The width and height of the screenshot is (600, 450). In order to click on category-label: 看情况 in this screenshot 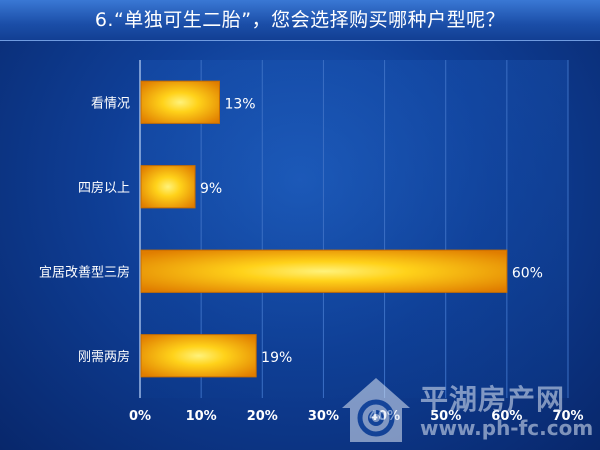, I will do `click(110, 103)`.